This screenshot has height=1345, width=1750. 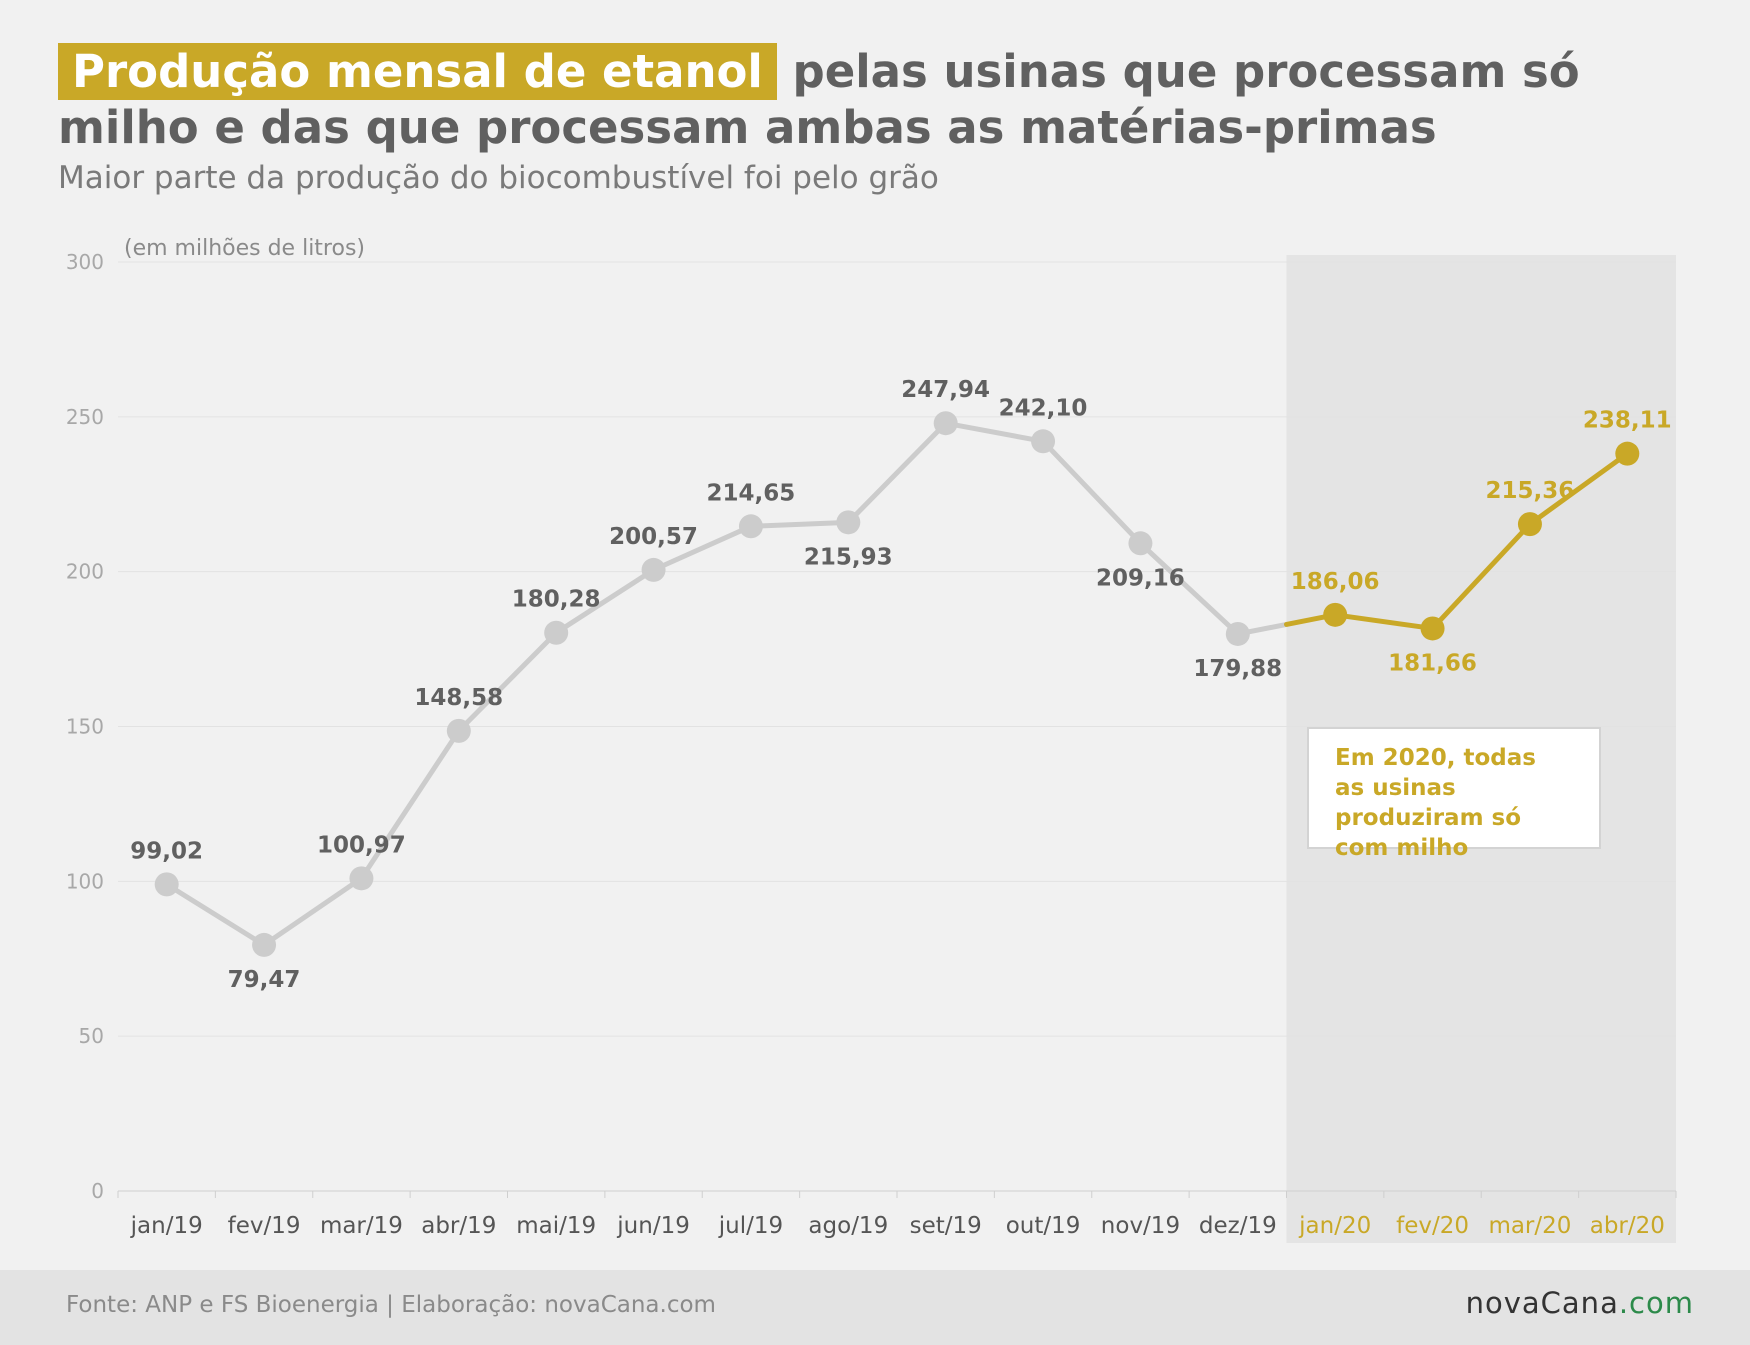 I want to click on data-label: 179,88, so click(x=1237, y=669).